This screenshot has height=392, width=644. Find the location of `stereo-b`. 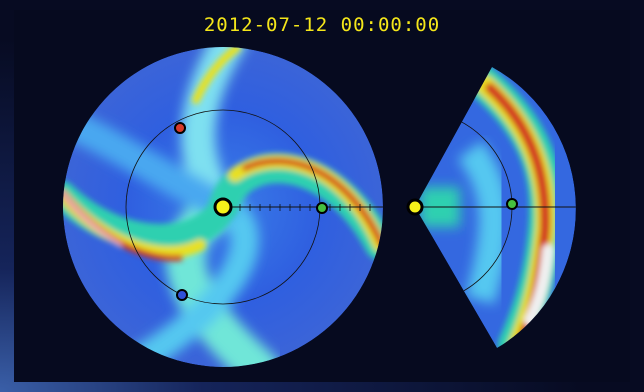

stereo-b is located at coordinates (182, 295).